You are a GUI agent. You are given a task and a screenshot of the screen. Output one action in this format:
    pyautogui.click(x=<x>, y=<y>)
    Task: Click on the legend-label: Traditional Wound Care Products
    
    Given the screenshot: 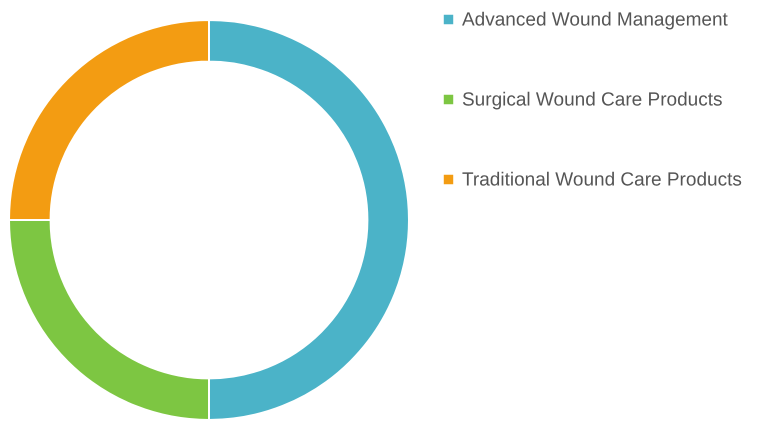 What is the action you would take?
    pyautogui.click(x=602, y=180)
    